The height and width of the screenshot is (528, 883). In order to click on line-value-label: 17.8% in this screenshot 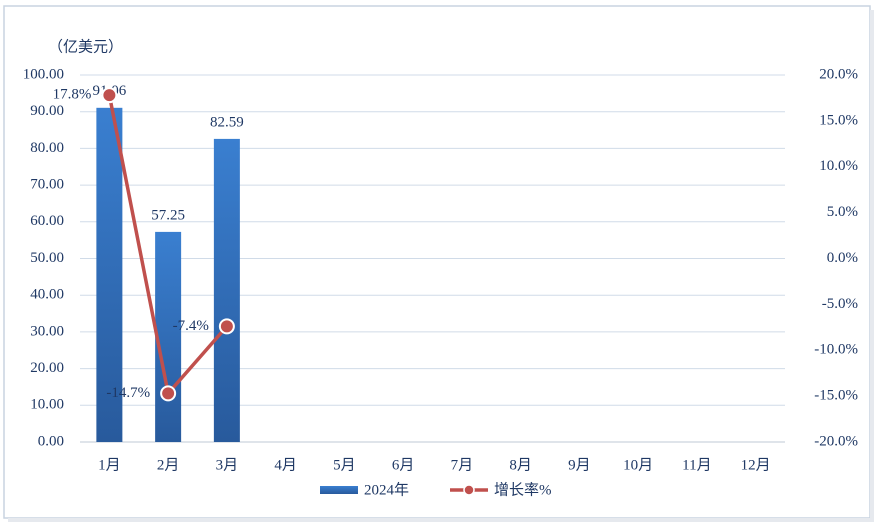, I will do `click(72, 95)`.